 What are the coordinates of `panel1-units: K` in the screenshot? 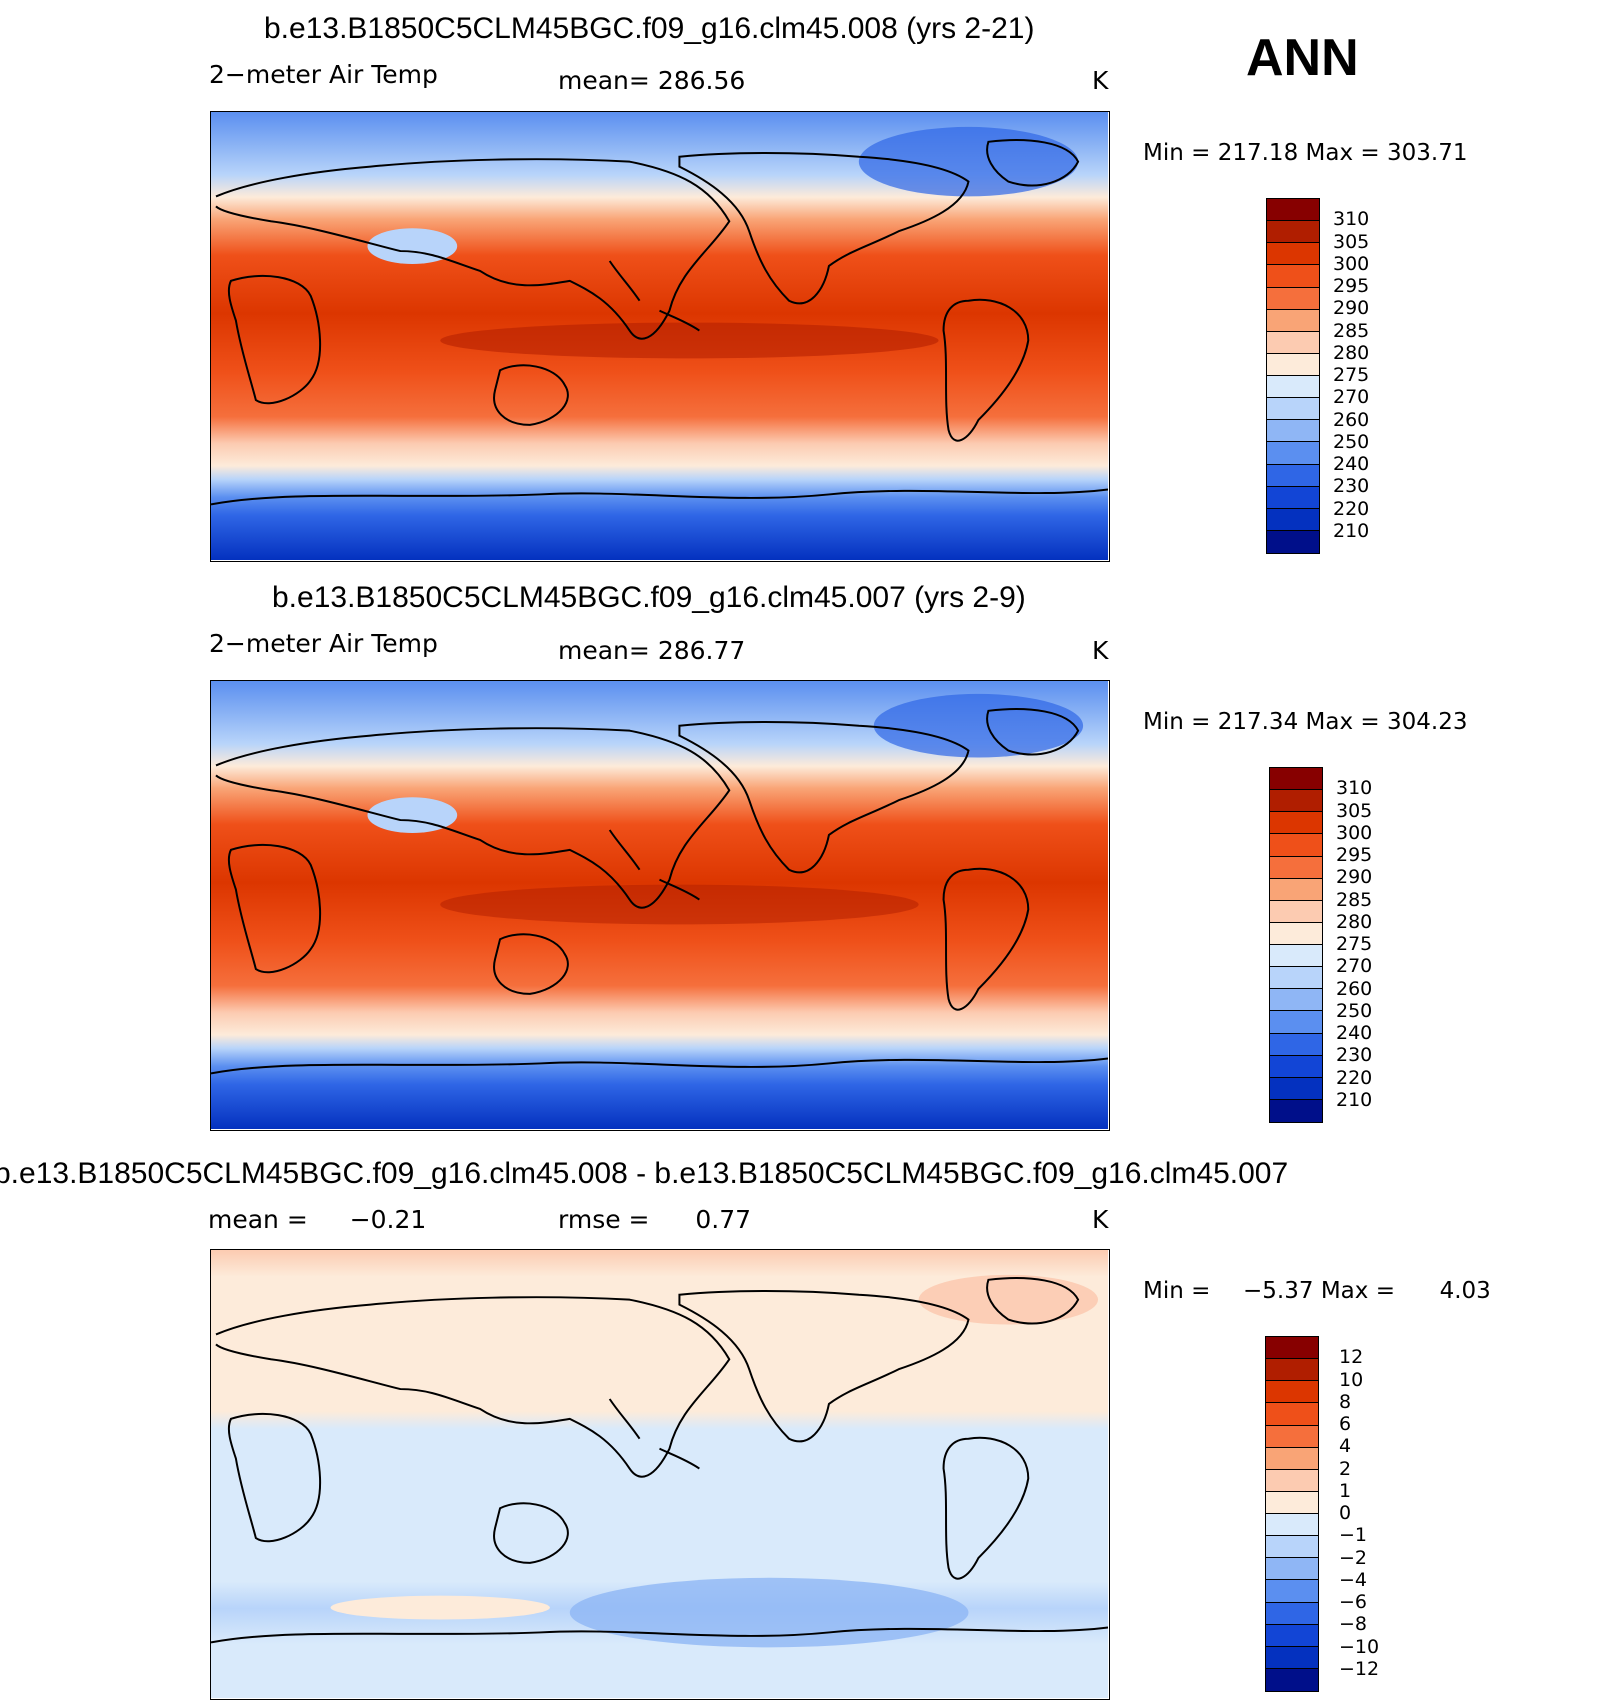 It's located at (1100, 80).